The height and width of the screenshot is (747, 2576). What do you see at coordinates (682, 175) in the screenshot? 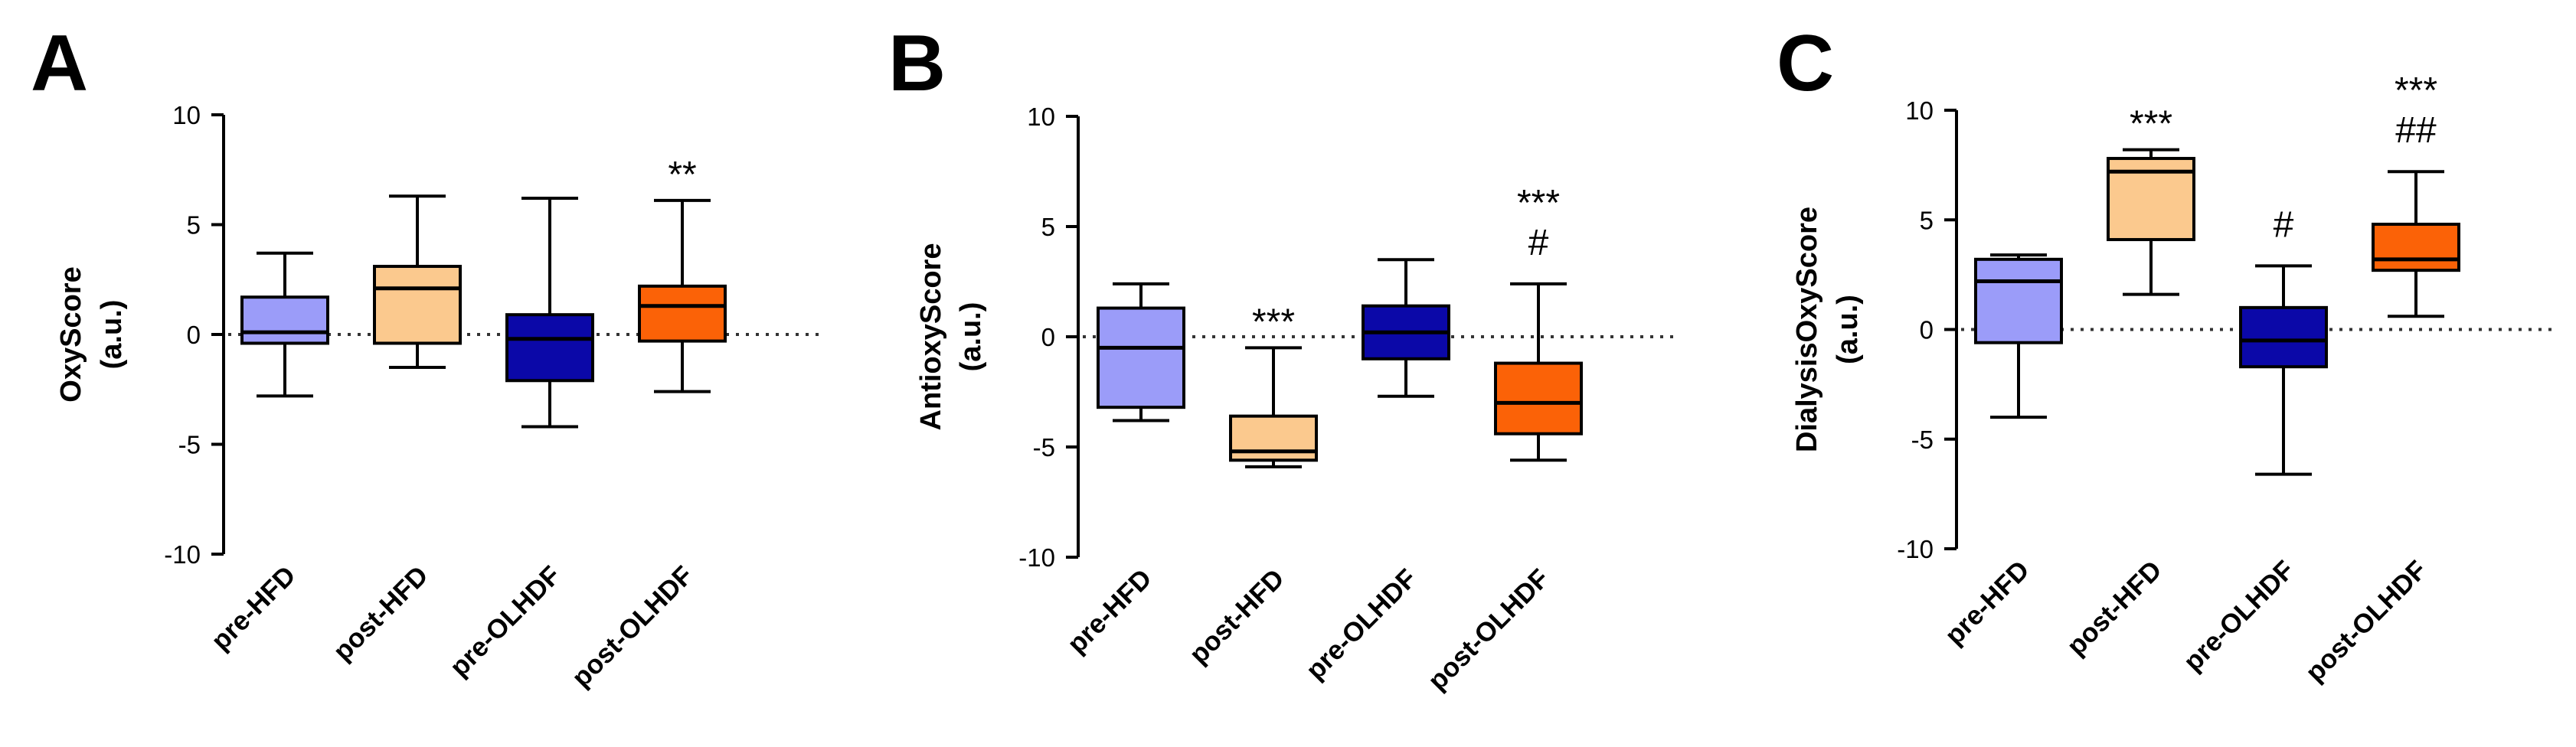
I see `significance-marker: **` at bounding box center [682, 175].